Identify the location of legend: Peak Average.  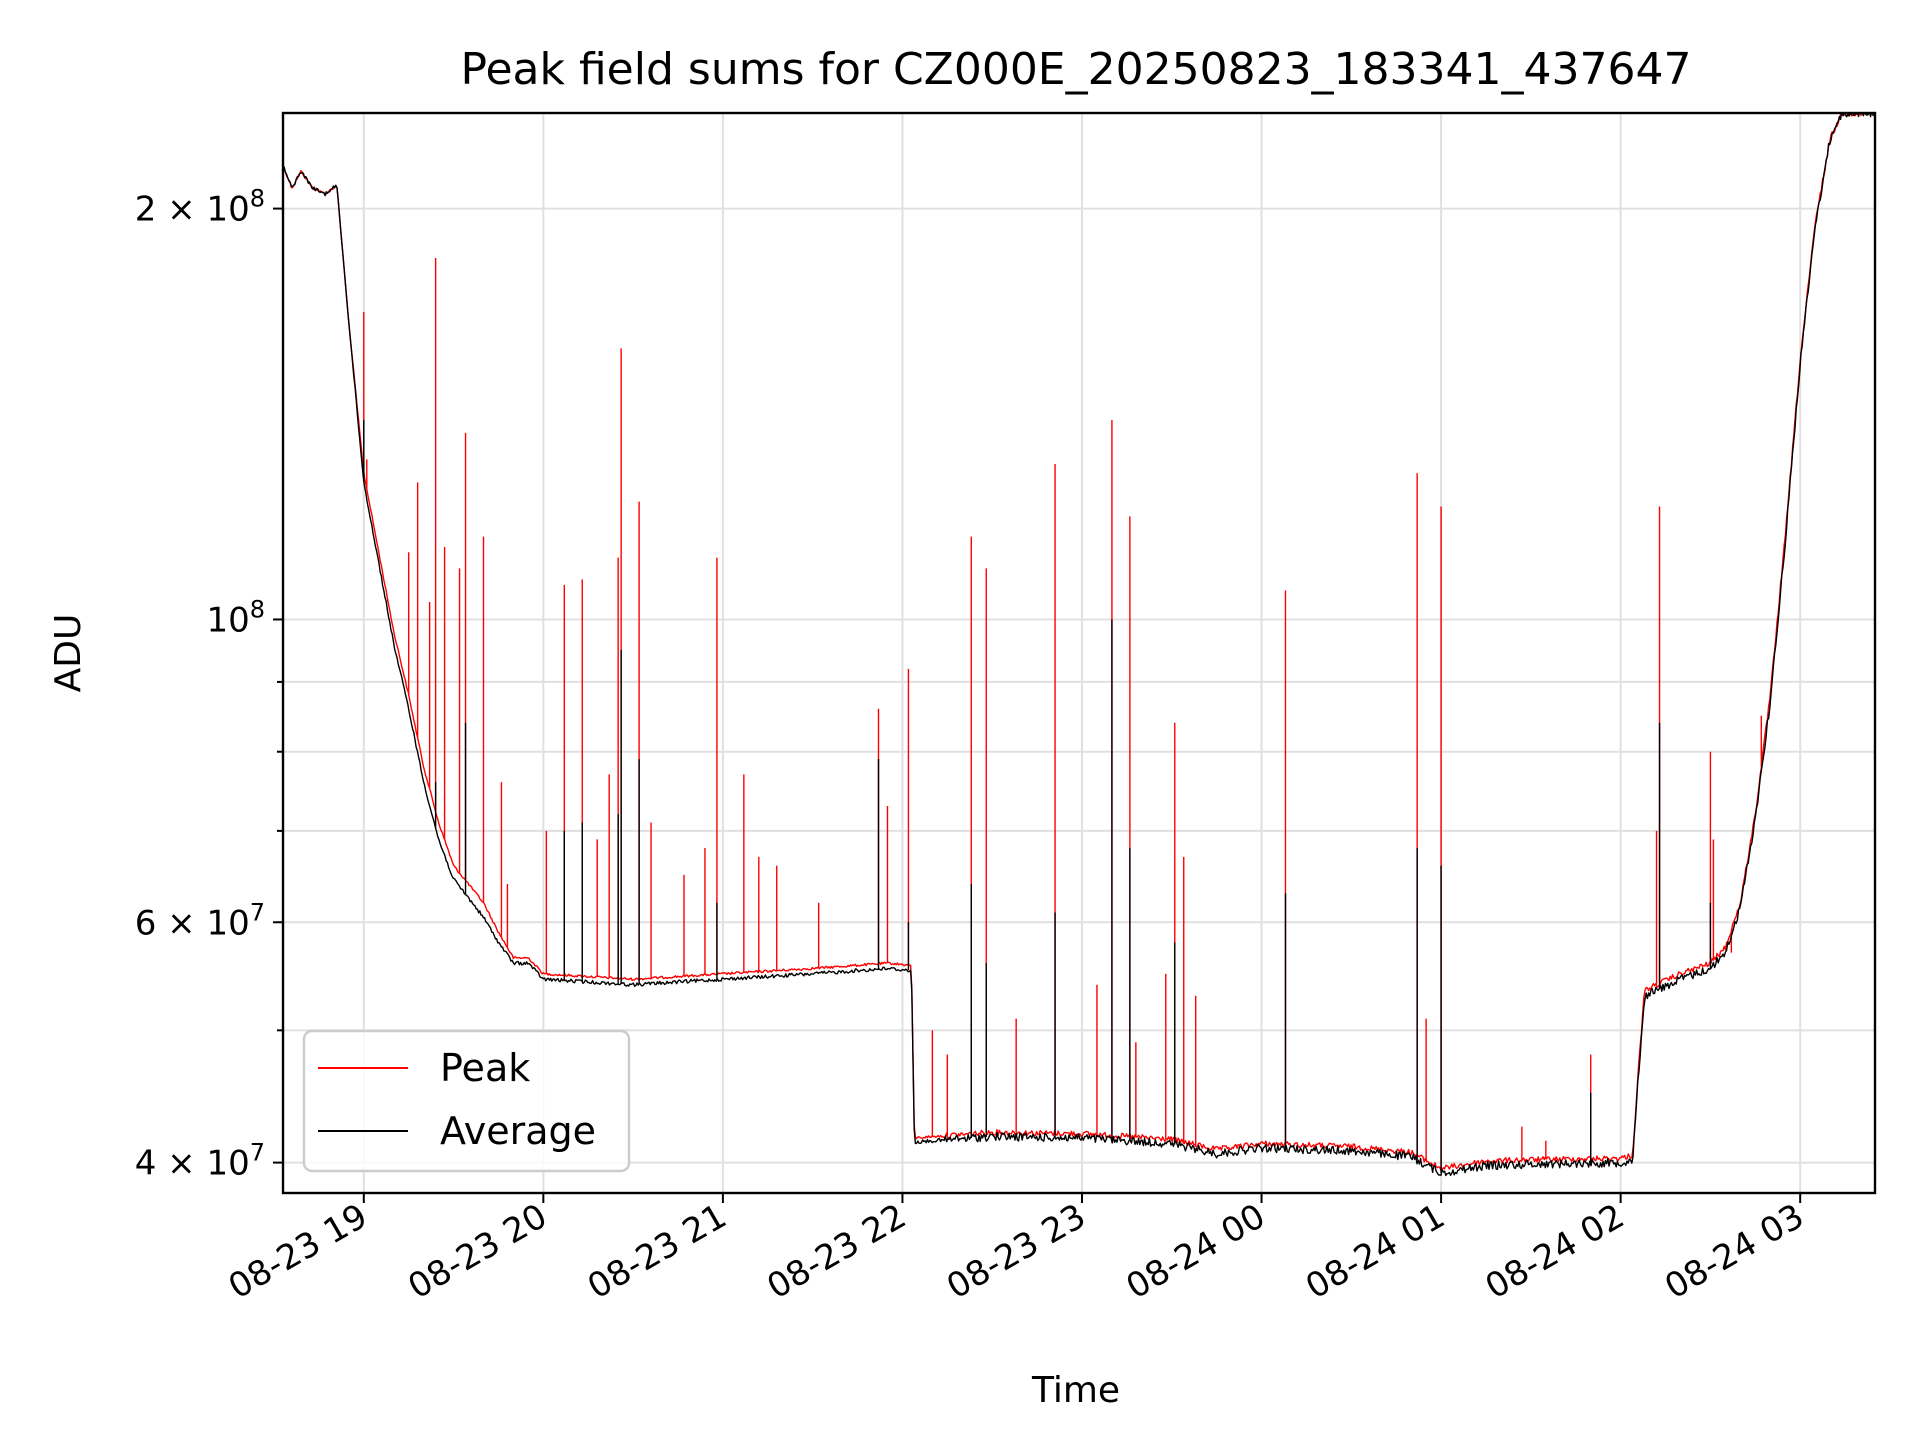
(466, 1101).